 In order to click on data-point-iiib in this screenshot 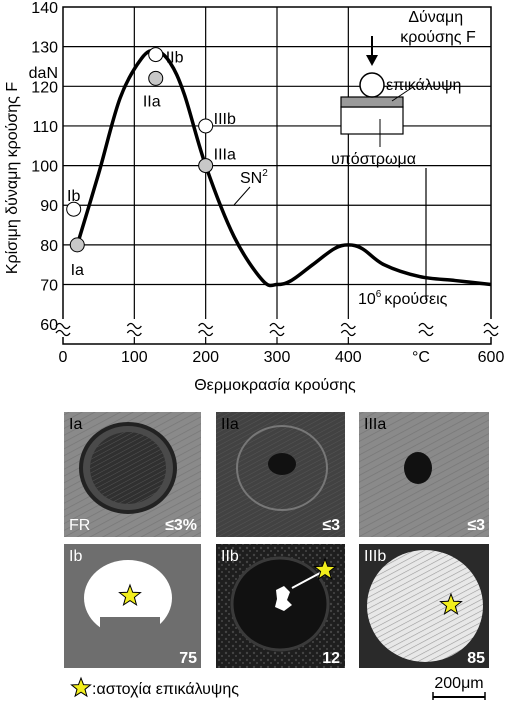, I will do `click(206, 126)`.